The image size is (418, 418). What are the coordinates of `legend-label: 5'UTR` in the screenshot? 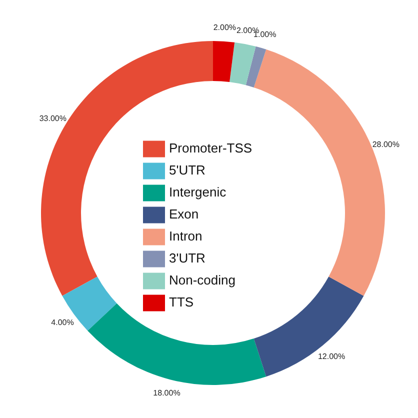 It's located at (187, 170).